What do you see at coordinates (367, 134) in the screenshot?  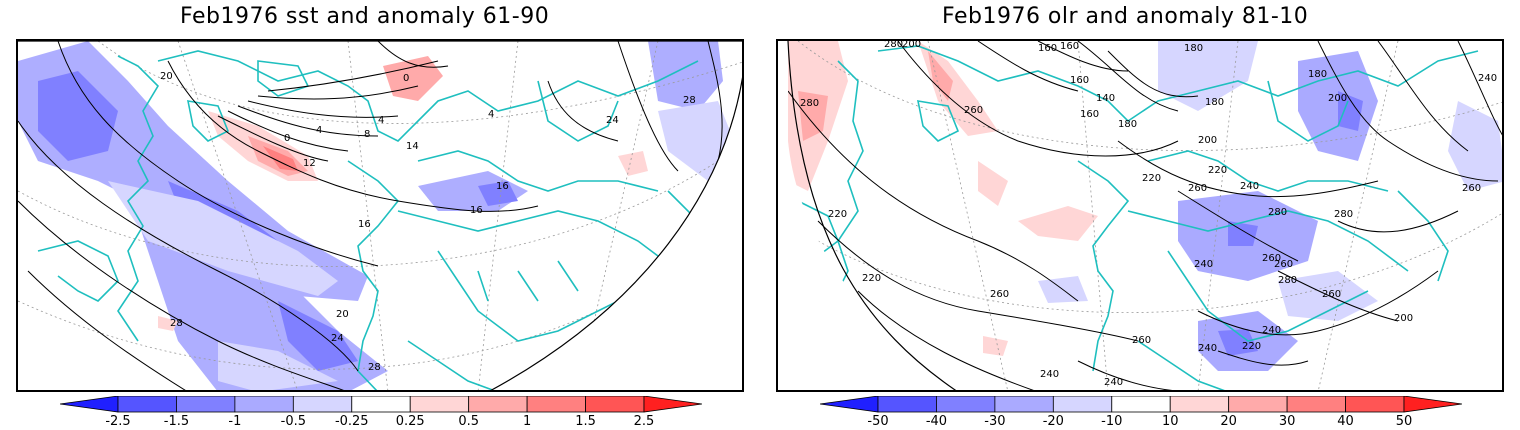 I see `contour-label: 8` at bounding box center [367, 134].